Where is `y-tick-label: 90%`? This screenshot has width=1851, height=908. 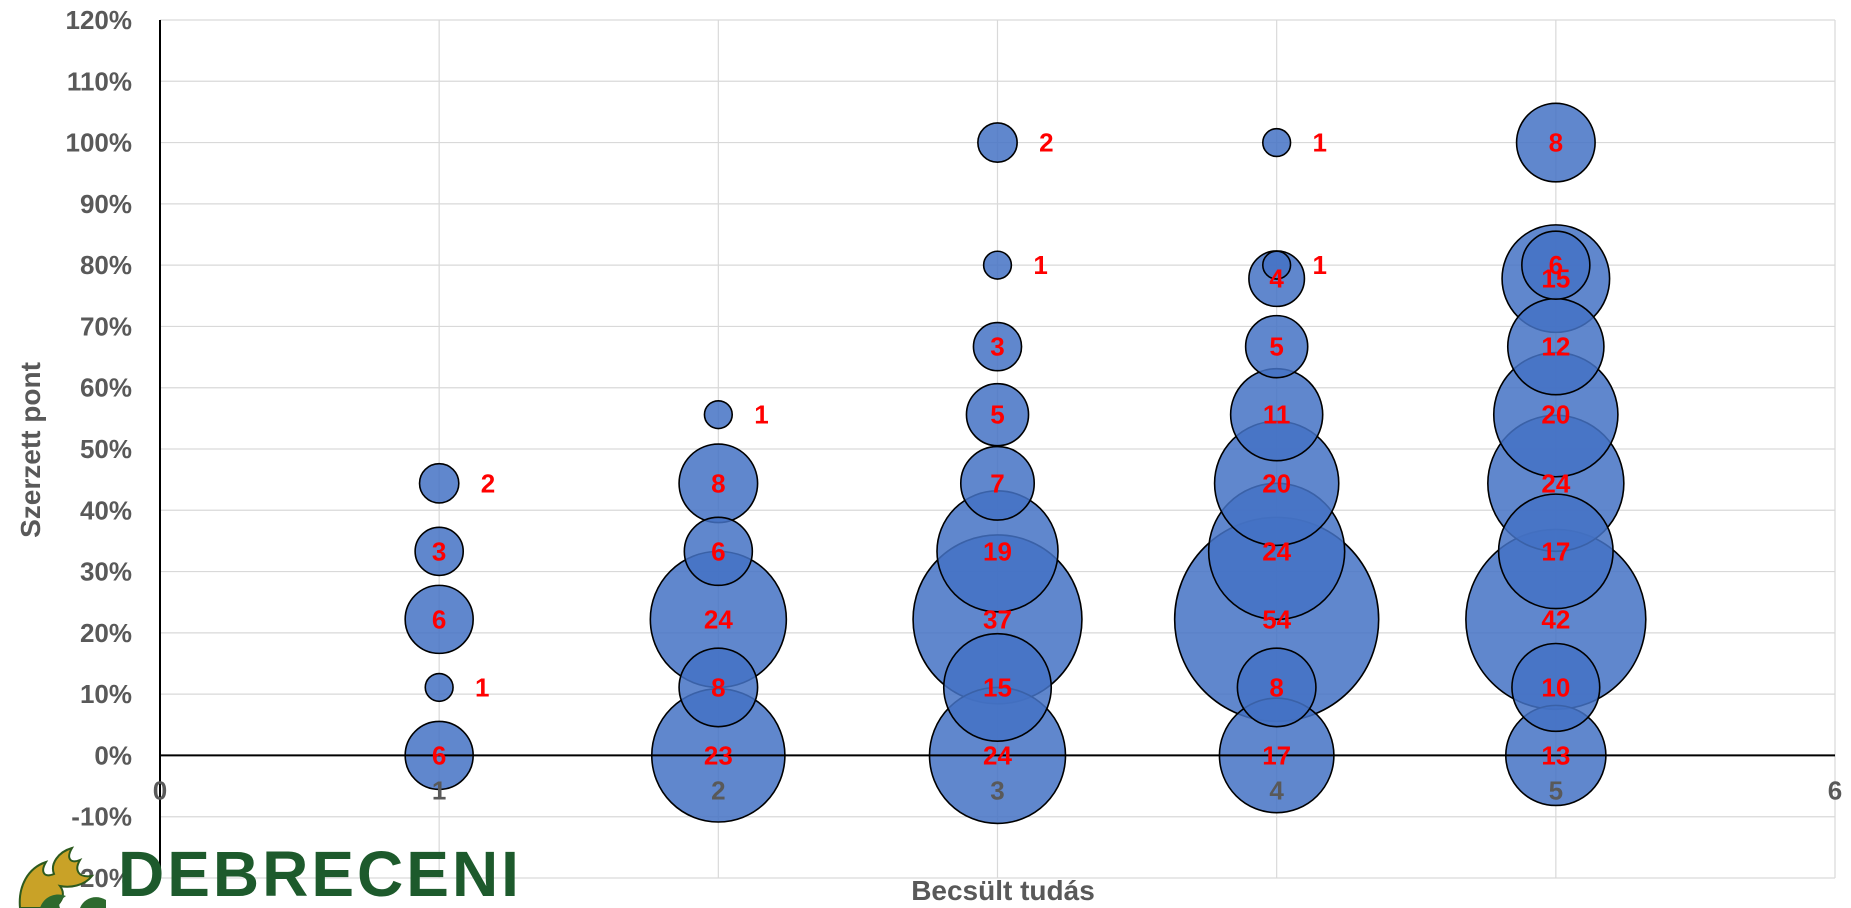 y-tick-label: 90% is located at coordinates (106, 204).